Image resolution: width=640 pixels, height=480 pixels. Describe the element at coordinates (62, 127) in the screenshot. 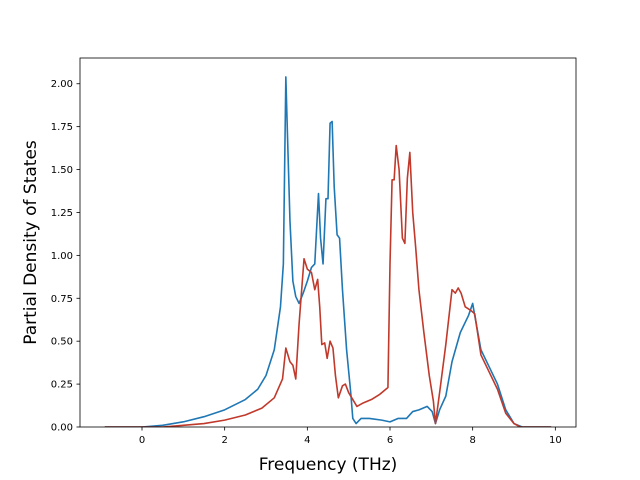

I see `y-tick-label: 1.75` at that location.